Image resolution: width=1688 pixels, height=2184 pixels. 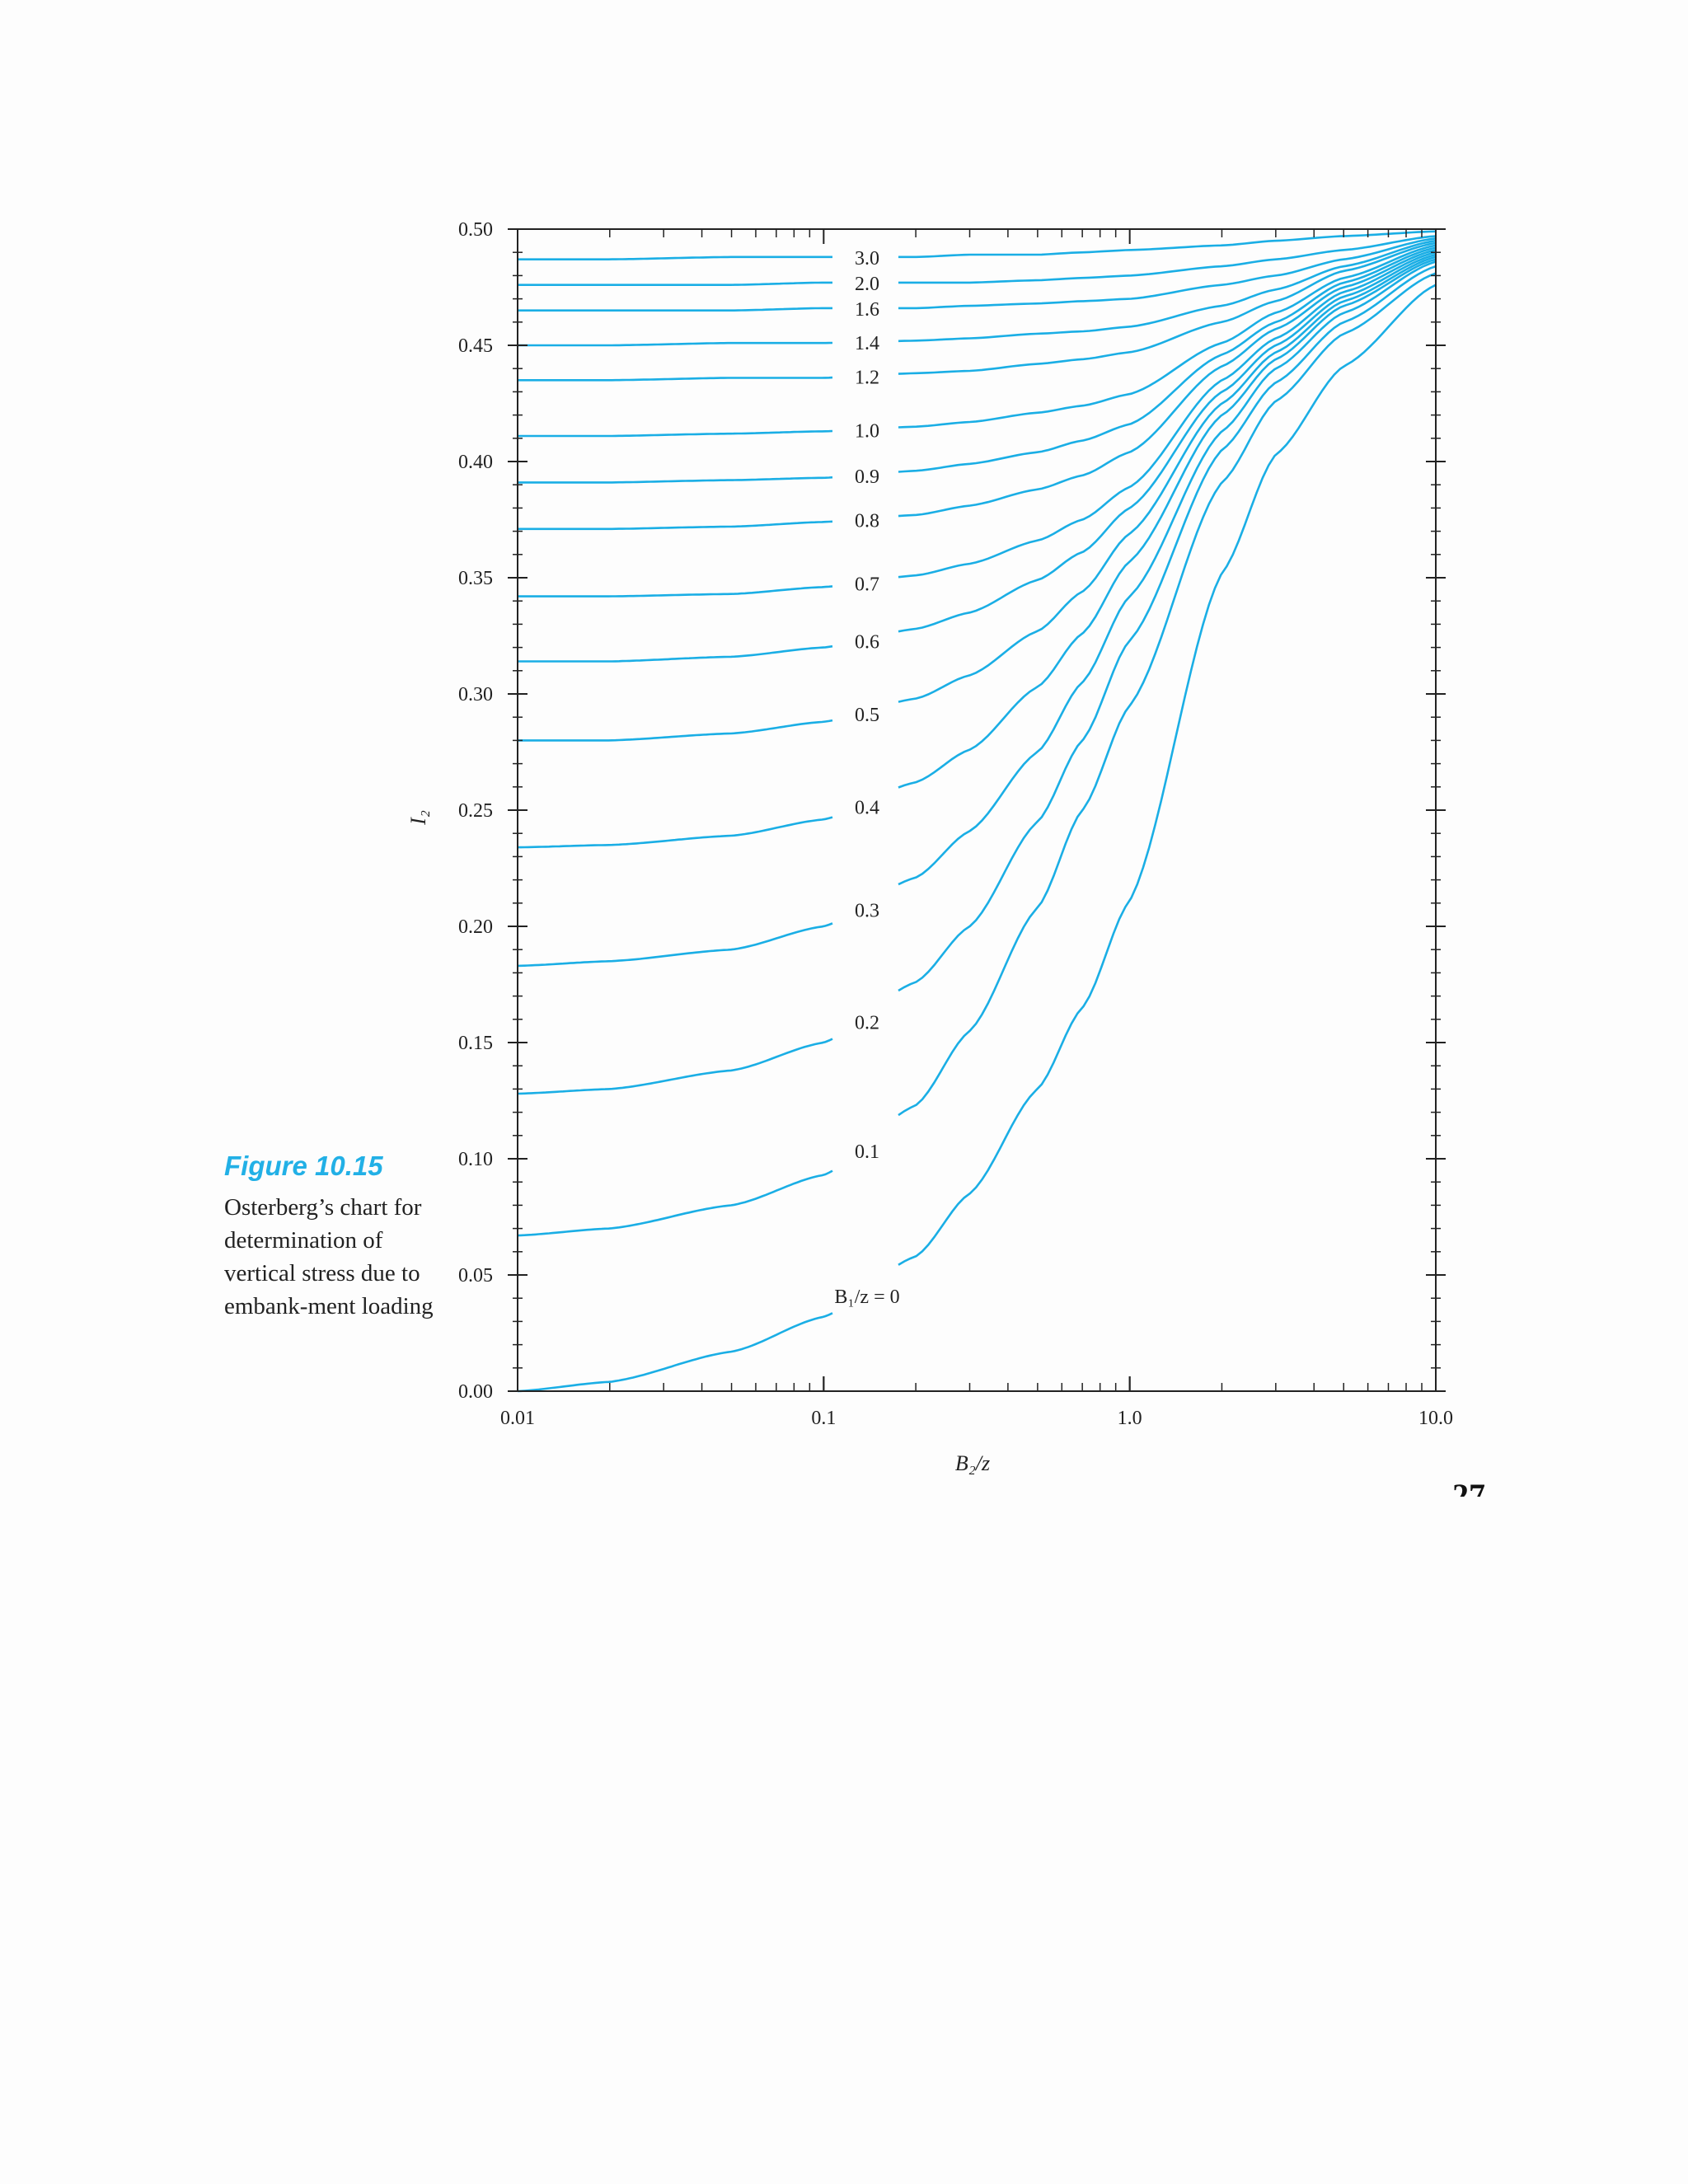 I want to click on curve-0-2-right, so click(x=1167, y=628).